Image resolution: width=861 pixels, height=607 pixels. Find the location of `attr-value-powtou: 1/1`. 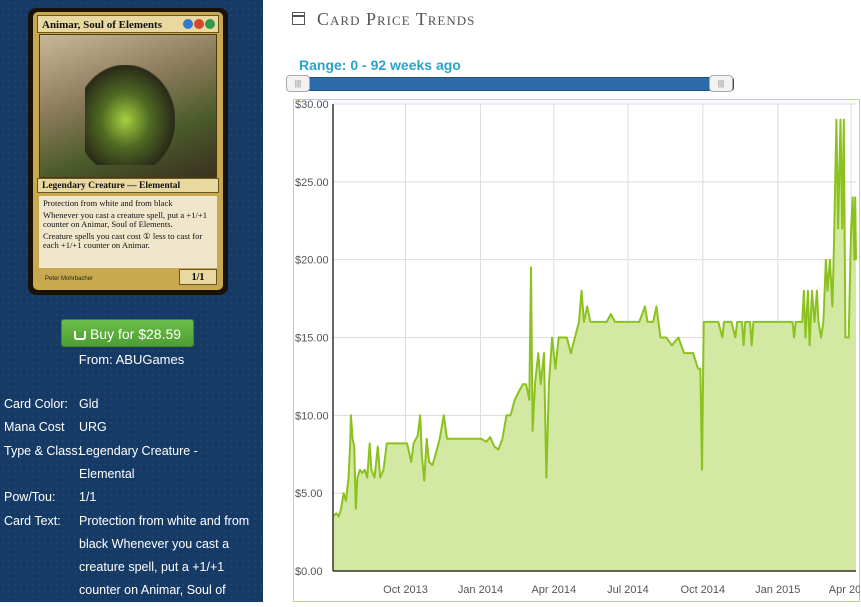

attr-value-powtou: 1/1 is located at coordinates (88, 497).